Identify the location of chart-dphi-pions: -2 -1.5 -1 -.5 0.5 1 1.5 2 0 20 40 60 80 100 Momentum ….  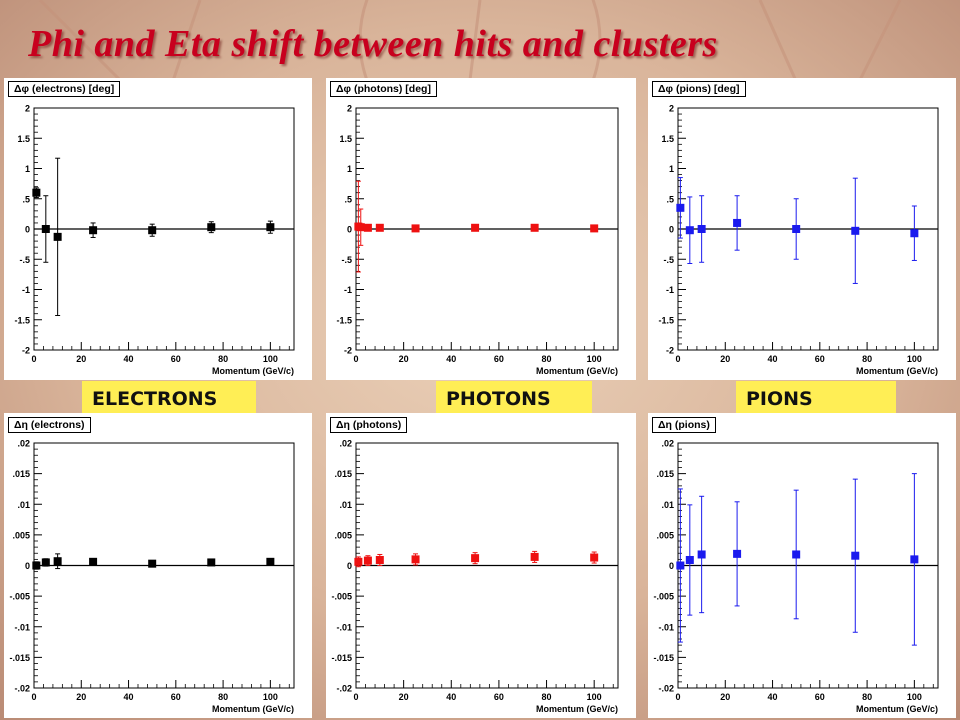
(802, 229).